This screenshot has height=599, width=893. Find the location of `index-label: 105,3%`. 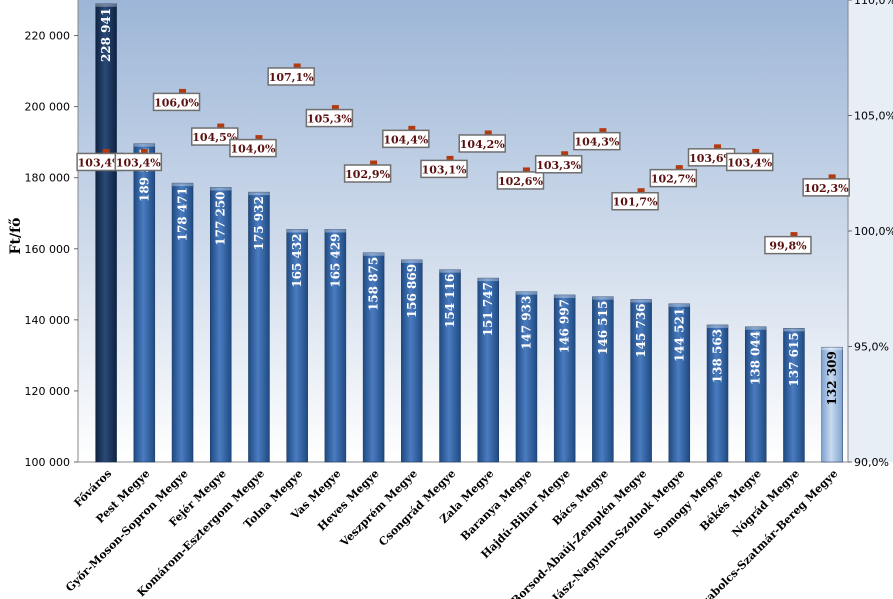

index-label: 105,3% is located at coordinates (329, 119).